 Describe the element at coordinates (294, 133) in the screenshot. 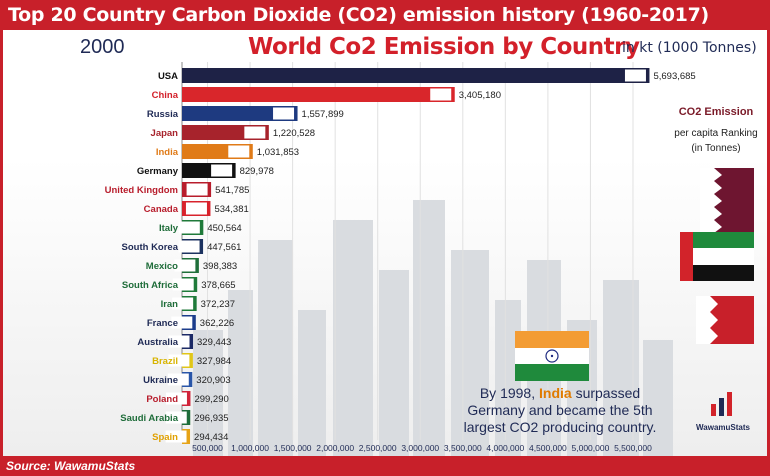

I see `value-label: 1,220,528` at that location.